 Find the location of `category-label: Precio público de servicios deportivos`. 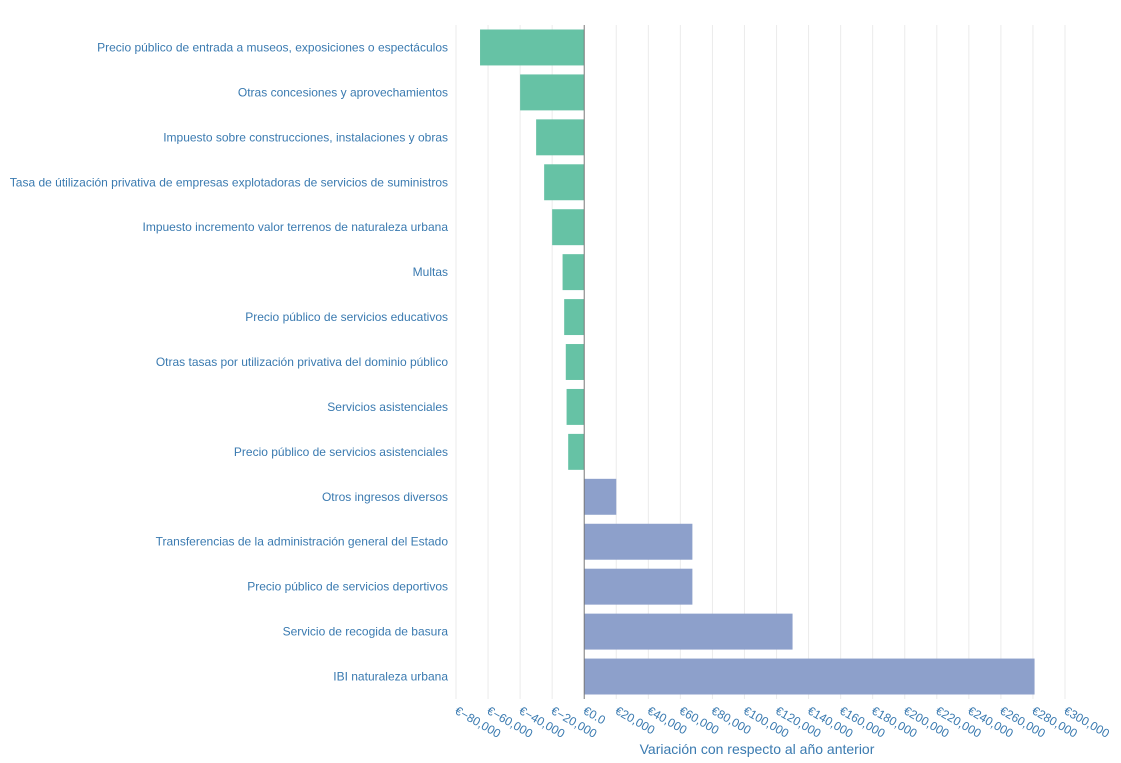

category-label: Precio público de servicios deportivos is located at coordinates (347, 587).